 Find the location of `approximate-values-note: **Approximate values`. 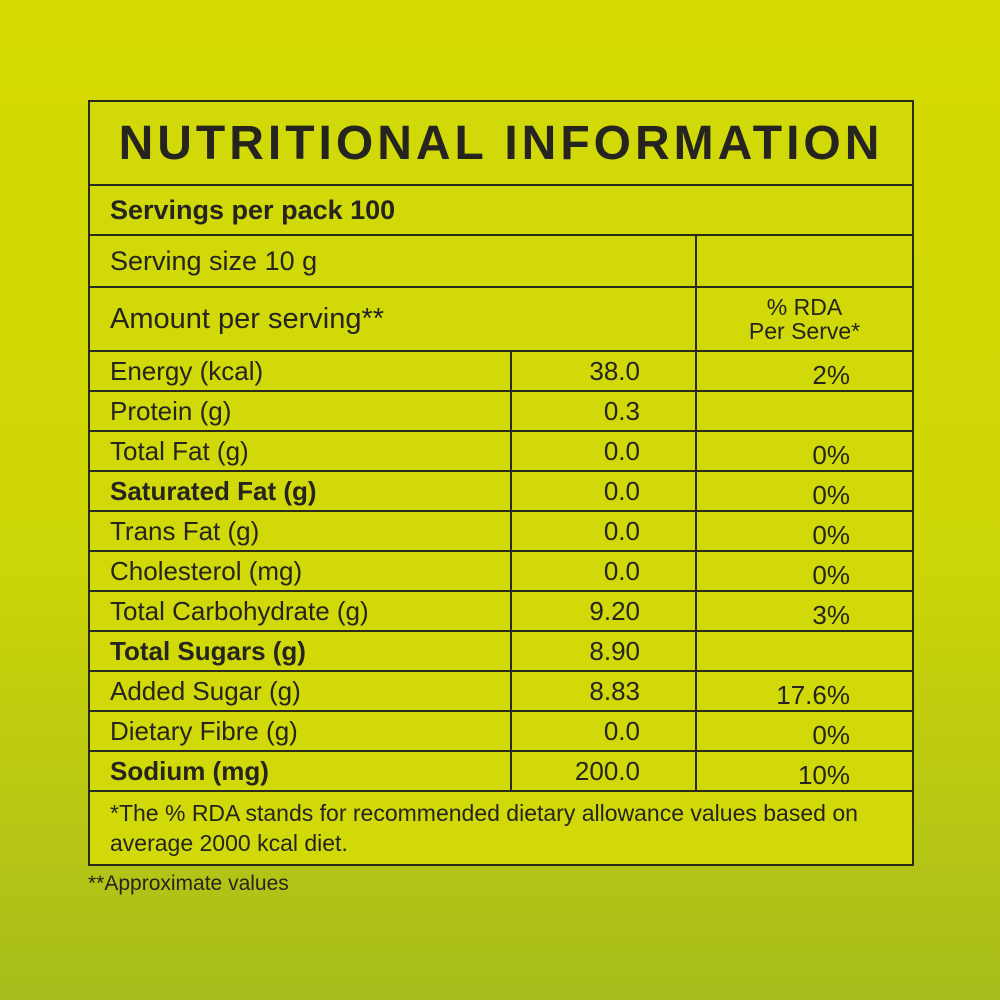

approximate-values-note: **Approximate values is located at coordinates (188, 883).